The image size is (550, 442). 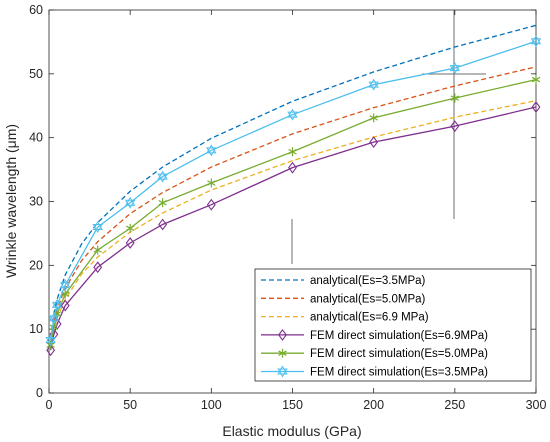 What do you see at coordinates (36, 74) in the screenshot?
I see `y-tick-label: 50` at bounding box center [36, 74].